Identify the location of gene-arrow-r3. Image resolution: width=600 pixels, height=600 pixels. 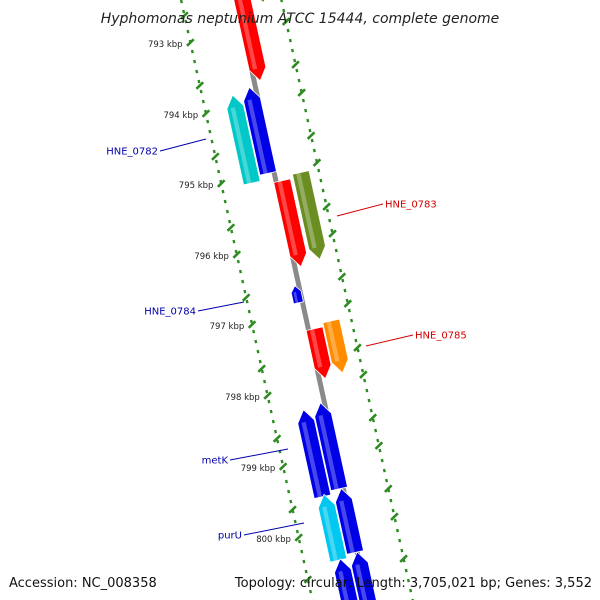
(297, 295).